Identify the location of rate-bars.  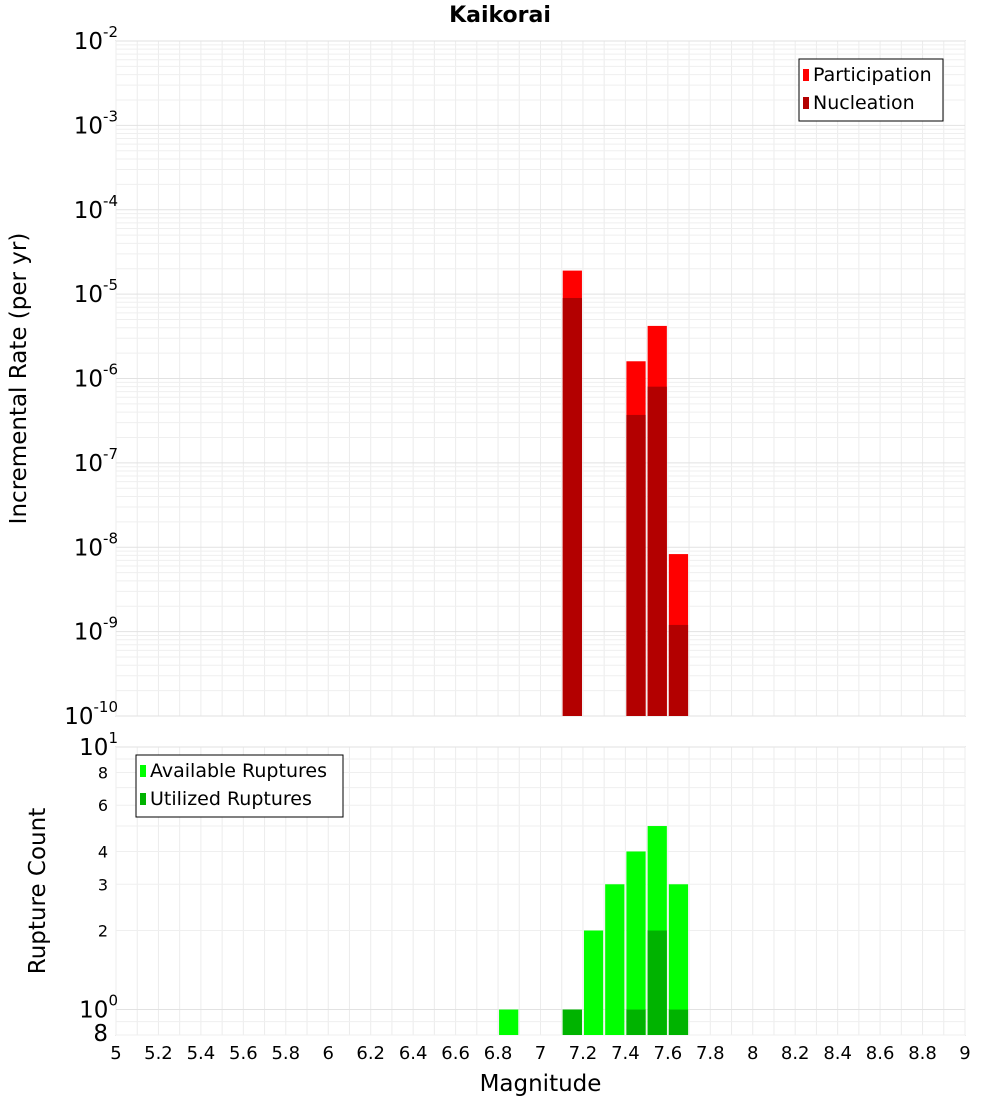
(625, 493).